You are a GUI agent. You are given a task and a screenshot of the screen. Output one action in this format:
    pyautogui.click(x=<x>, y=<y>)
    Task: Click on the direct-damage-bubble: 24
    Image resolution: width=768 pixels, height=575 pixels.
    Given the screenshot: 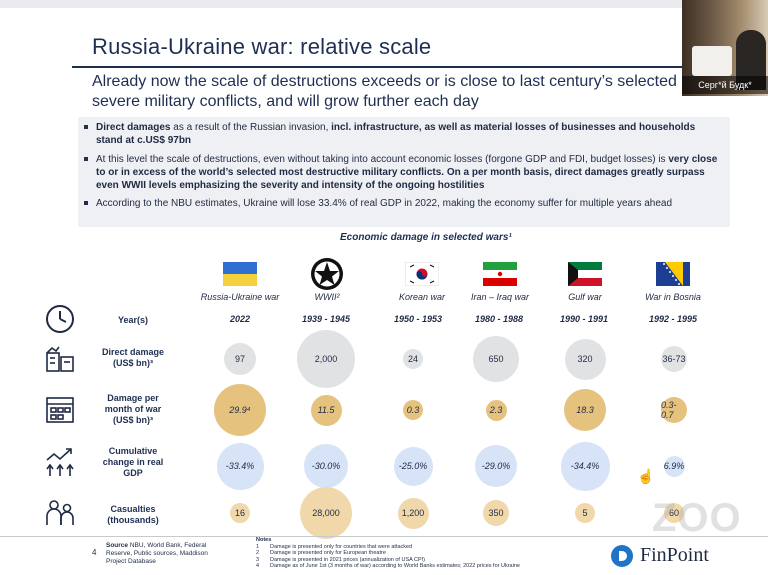 What is the action you would take?
    pyautogui.click(x=413, y=359)
    